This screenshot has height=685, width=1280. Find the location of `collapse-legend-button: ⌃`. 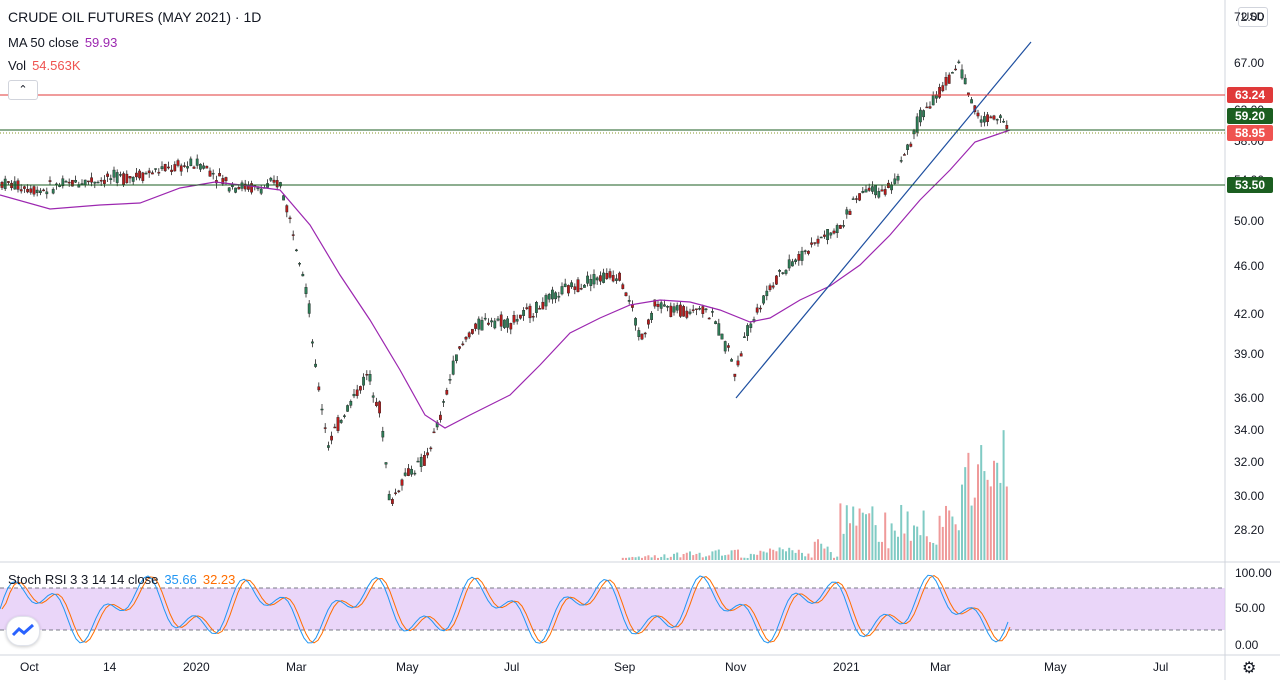

collapse-legend-button: ⌃ is located at coordinates (23, 90).